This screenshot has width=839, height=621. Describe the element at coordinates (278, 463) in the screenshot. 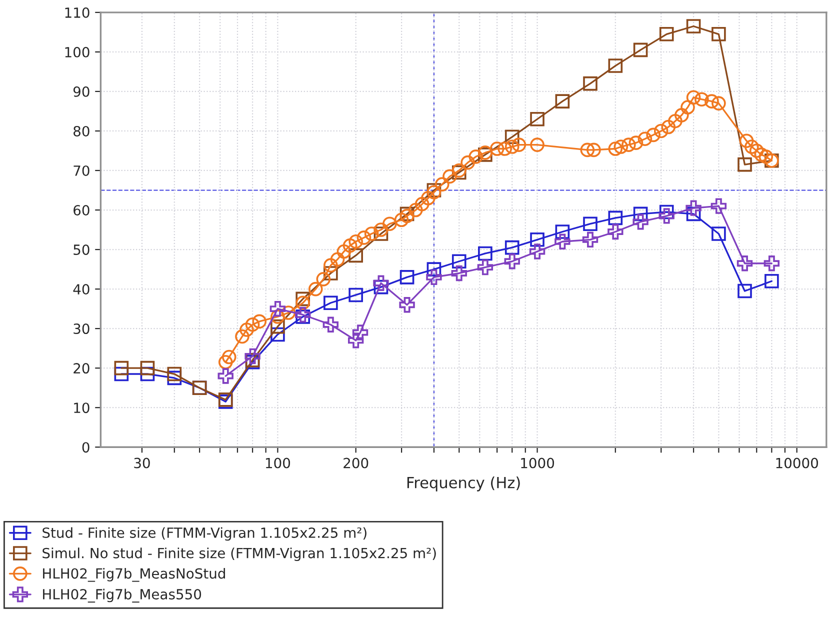

I see `x-tick-label: 100` at that location.